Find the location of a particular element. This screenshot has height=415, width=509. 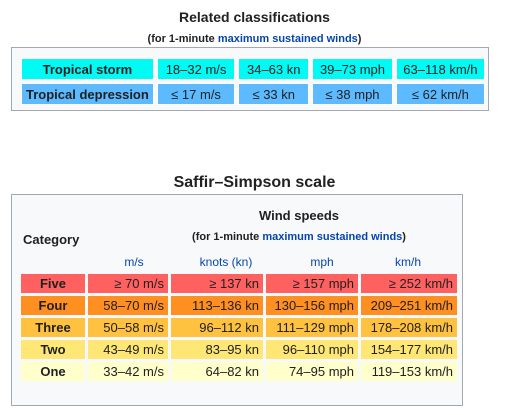

saffir-simpson-subtitle: (for 1-minute maximum sustained winds) is located at coordinates (299, 237).